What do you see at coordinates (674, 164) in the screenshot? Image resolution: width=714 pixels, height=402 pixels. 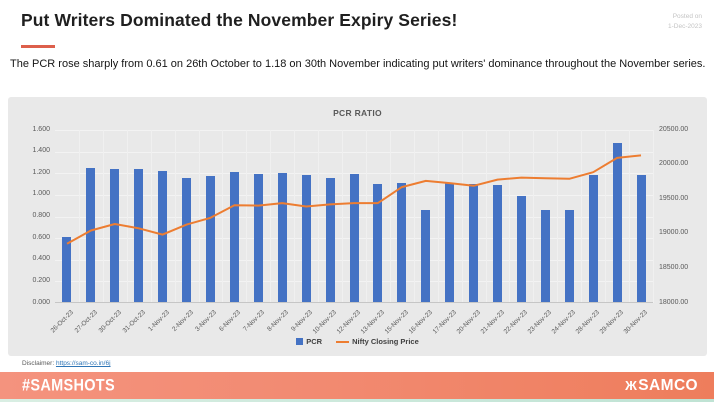 I see `y-axis-right-label: 20000.00` at bounding box center [674, 164].